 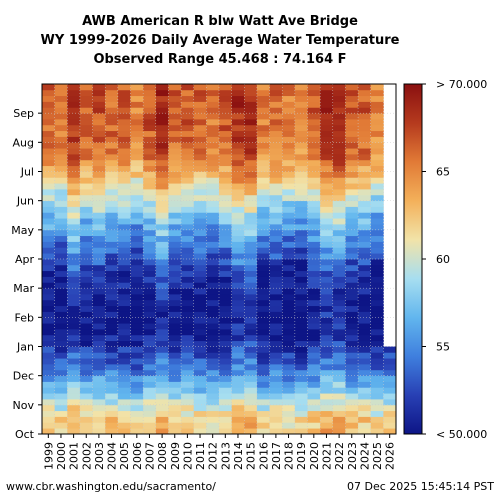 What do you see at coordinates (25, 201) in the screenshot?
I see `y-tick-label: Jun` at bounding box center [25, 201].